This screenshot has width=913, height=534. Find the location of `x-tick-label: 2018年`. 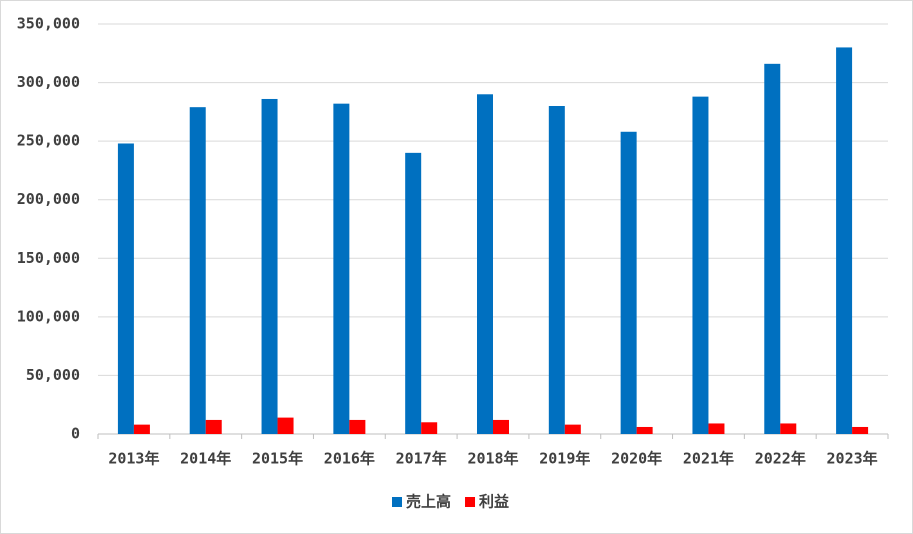

x-tick-label: 2018年 is located at coordinates (492, 459).